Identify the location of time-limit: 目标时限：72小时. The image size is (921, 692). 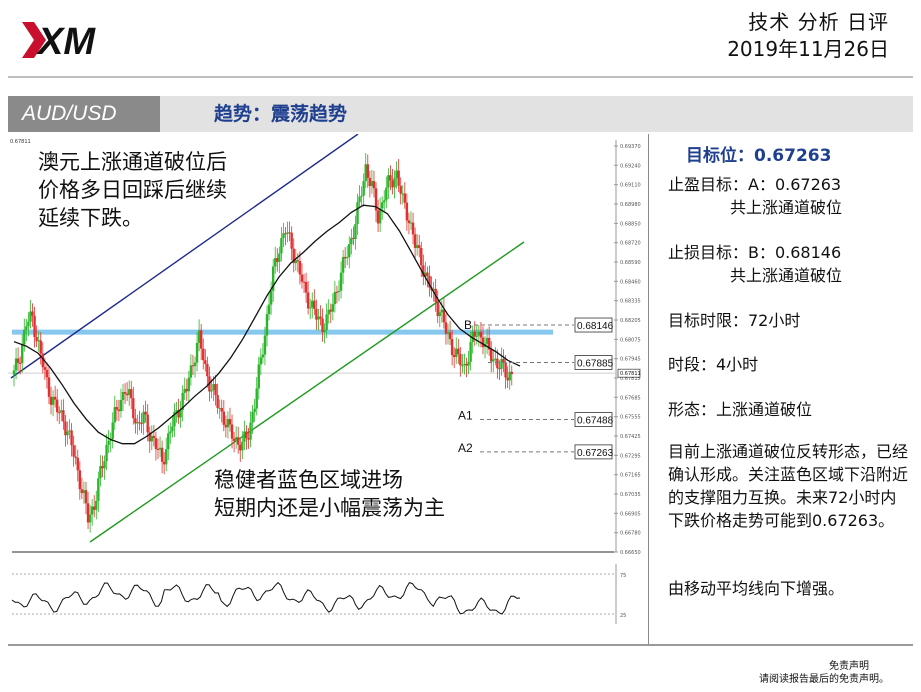
(734, 320).